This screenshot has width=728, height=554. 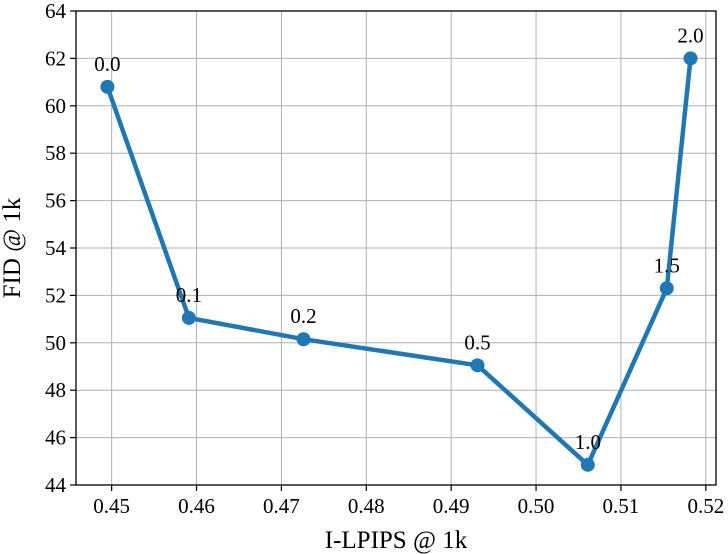 What do you see at coordinates (55, 153) in the screenshot?
I see `y-tick-label: 58` at bounding box center [55, 153].